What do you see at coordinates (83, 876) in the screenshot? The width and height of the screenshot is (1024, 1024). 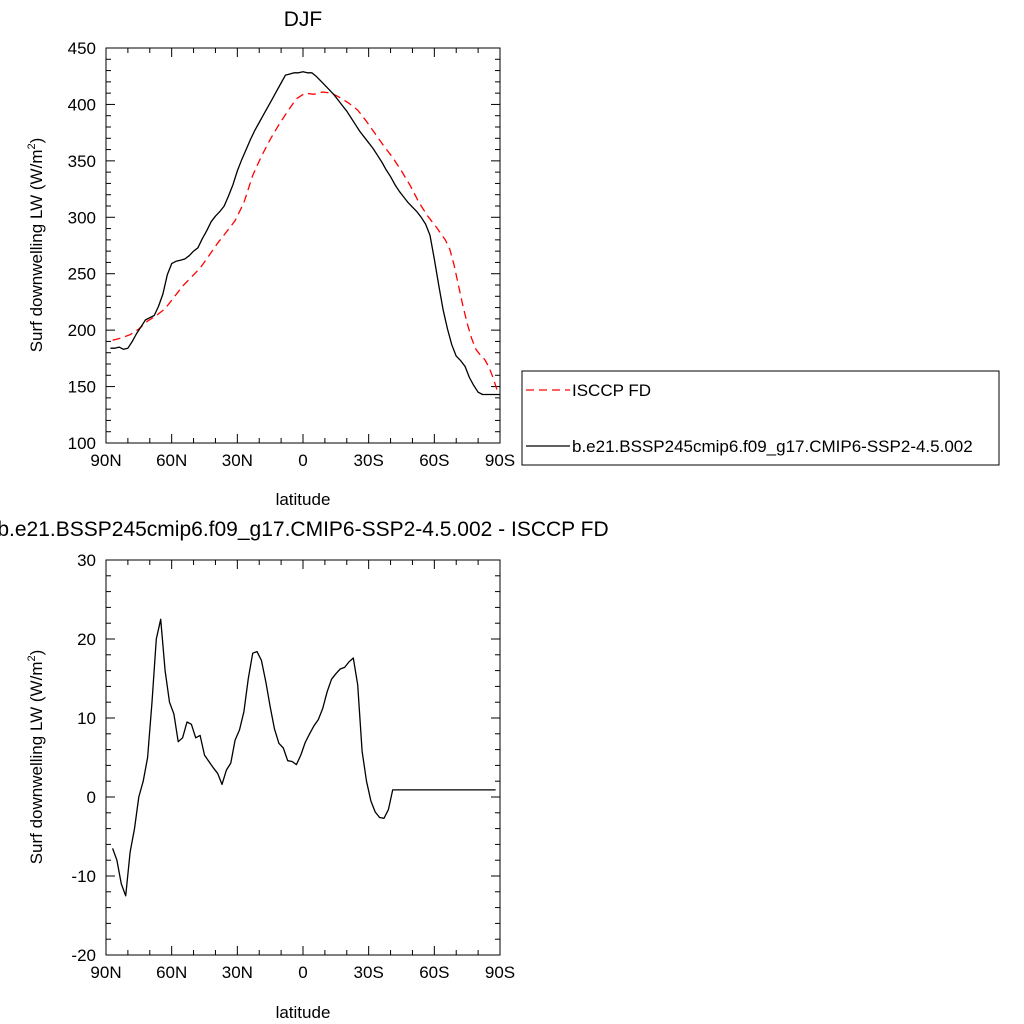 I see `bottom-y-tick-label: -10` at bounding box center [83, 876].